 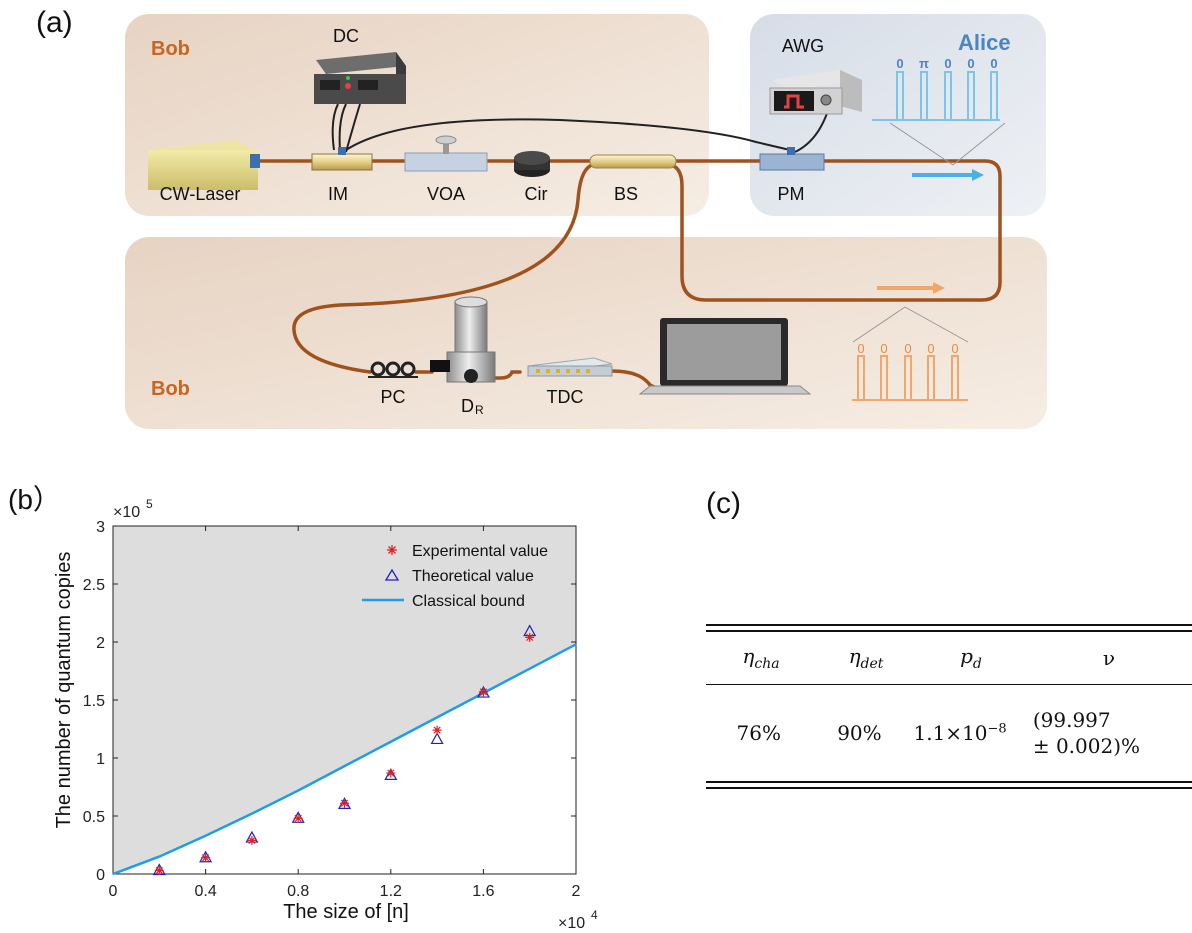 I want to click on circulator, so click(x=532, y=164).